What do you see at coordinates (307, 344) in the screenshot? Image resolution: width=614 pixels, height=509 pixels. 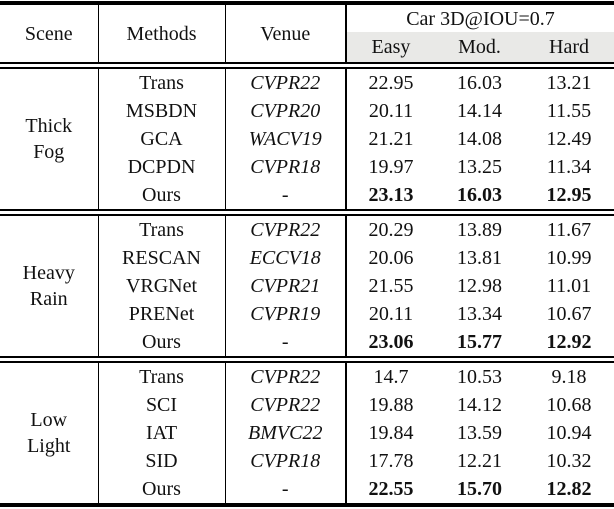 I see `table-row-ours: Ours - 23.06 15.77 12.92` at bounding box center [307, 344].